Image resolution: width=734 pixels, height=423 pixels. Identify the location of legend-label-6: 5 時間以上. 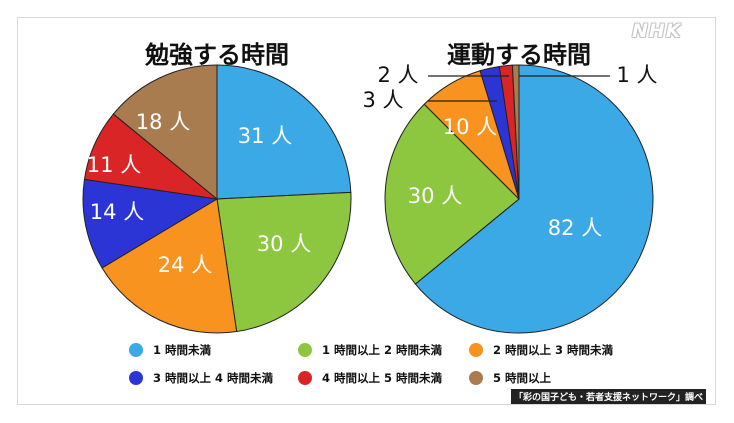
(522, 378).